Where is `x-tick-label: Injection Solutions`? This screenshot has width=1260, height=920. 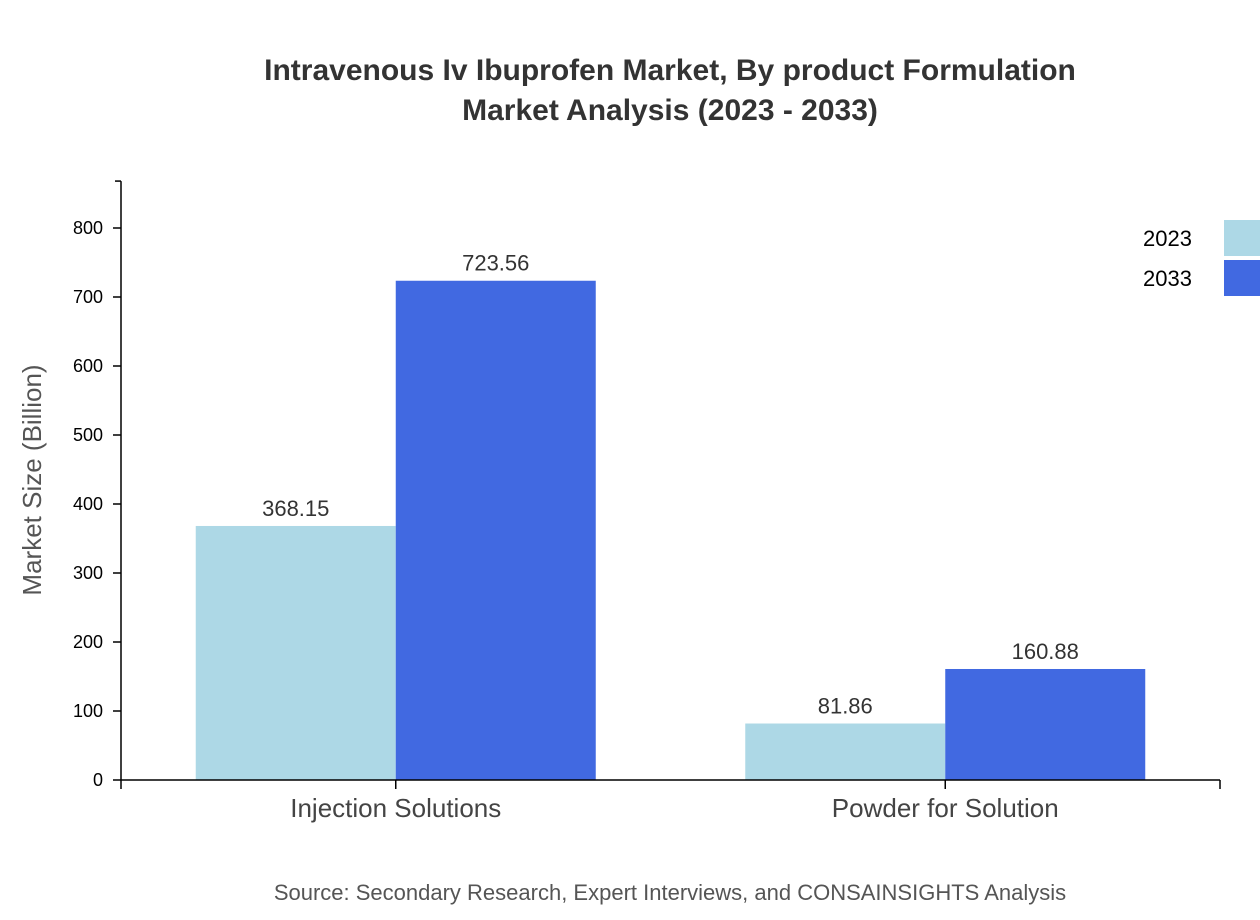
x-tick-label: Injection Solutions is located at coordinates (395, 808).